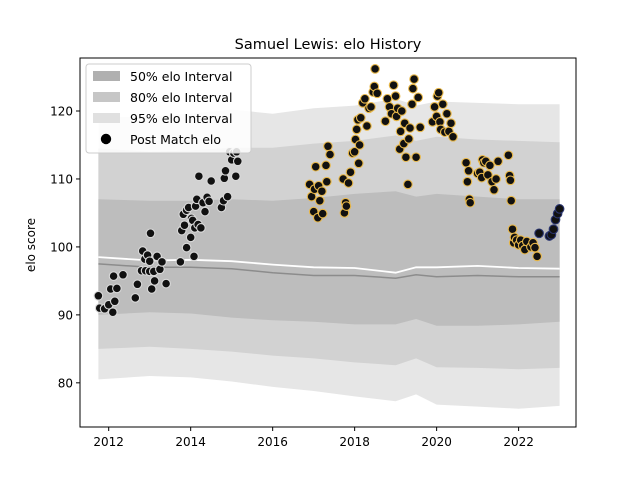  I want to click on y-tick-label-110: 110, so click(61, 179).